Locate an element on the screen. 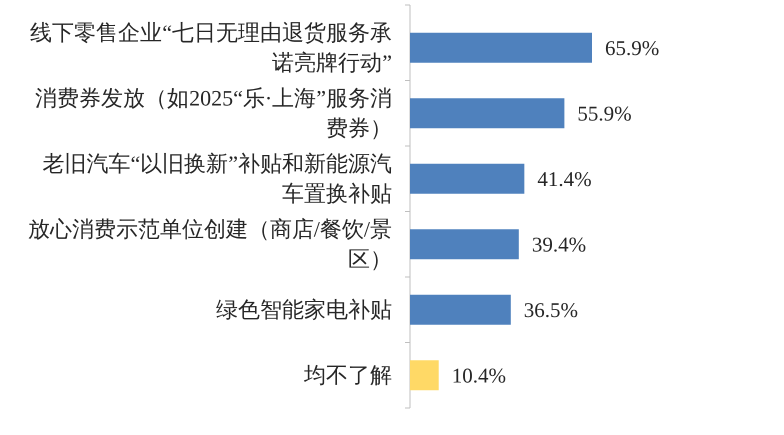 The width and height of the screenshot is (784, 435). data-label: 10.4% is located at coordinates (479, 375).